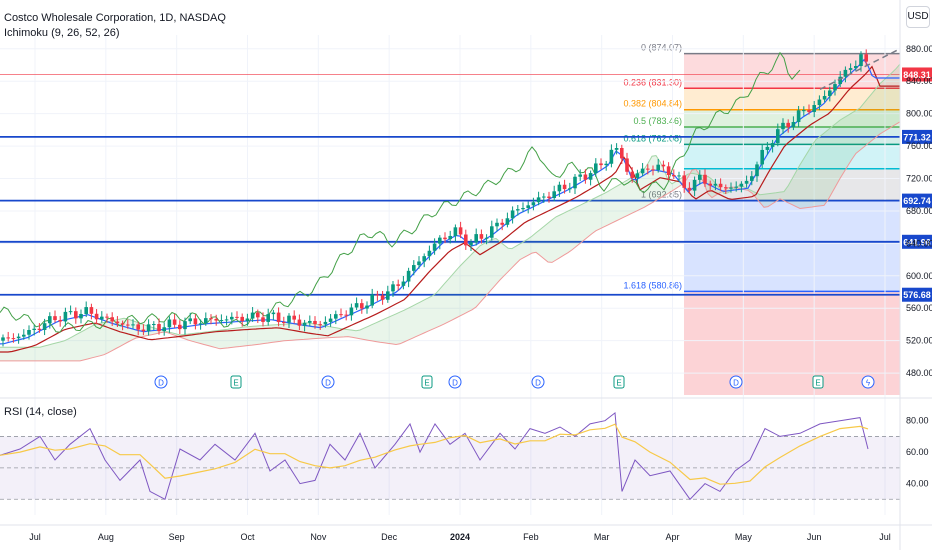 The height and width of the screenshot is (550, 932). I want to click on currency-button: USD, so click(918, 17).